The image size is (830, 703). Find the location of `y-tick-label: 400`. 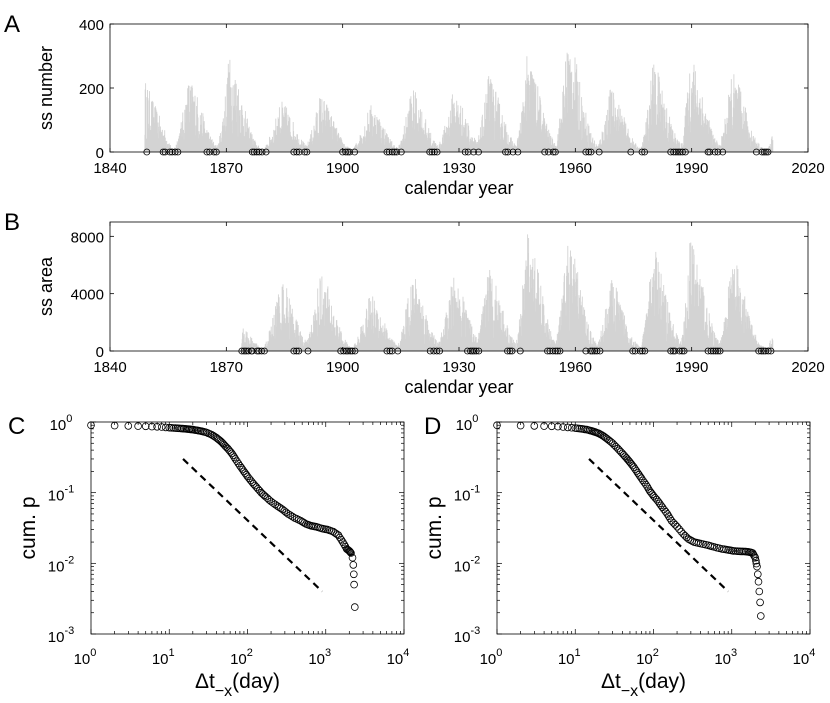

y-tick-label: 400 is located at coordinates (91, 25).